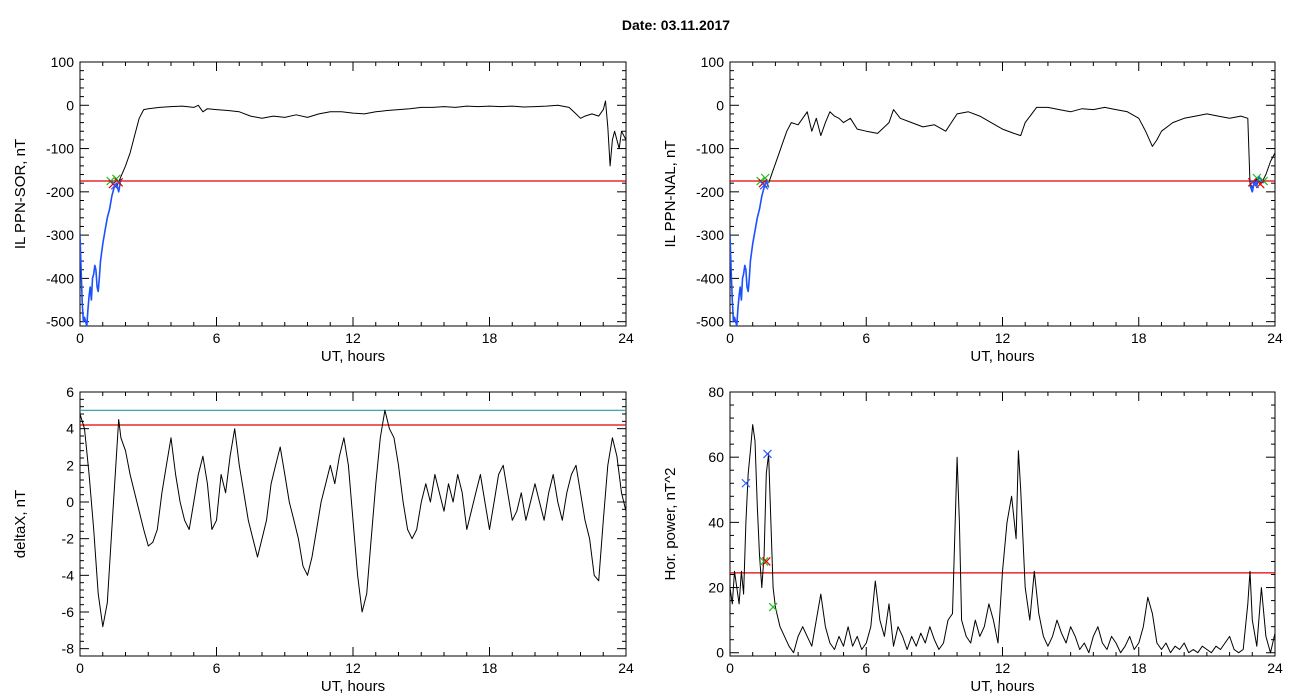 The image size is (1300, 700). What do you see at coordinates (716, 522) in the screenshot?
I see `y-tick-label: 40` at bounding box center [716, 522].